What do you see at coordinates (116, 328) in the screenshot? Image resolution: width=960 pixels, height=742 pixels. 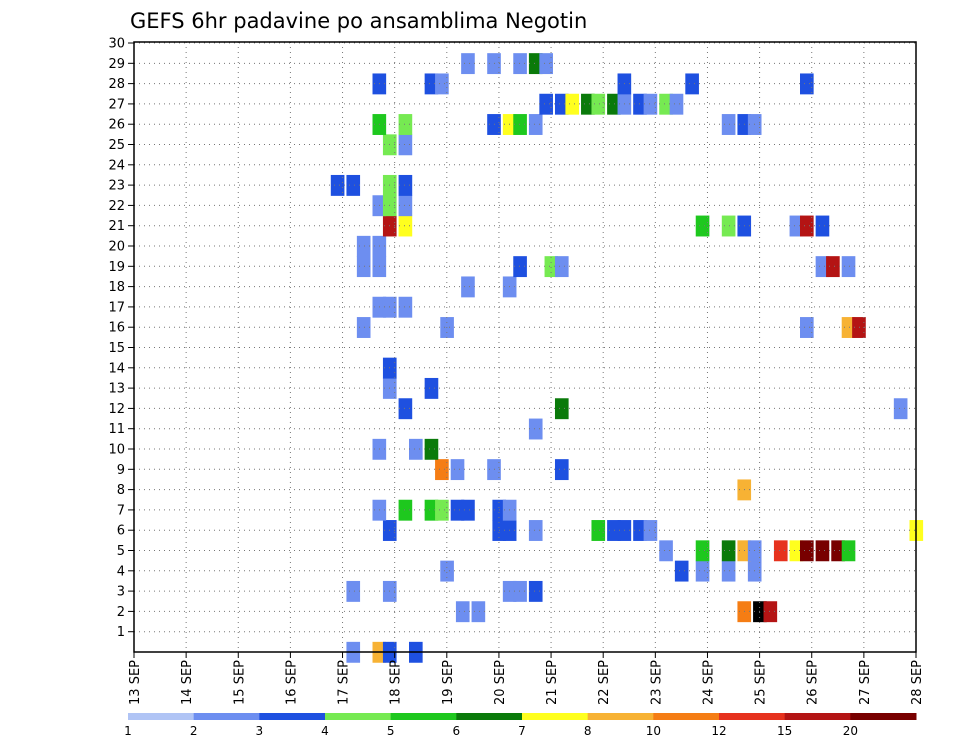 I see `y-tick-label: 16` at bounding box center [116, 328].